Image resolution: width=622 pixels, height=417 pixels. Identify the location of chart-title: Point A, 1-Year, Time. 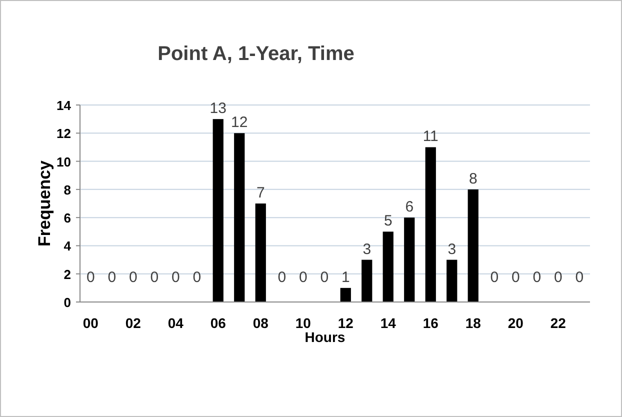
(256, 54).